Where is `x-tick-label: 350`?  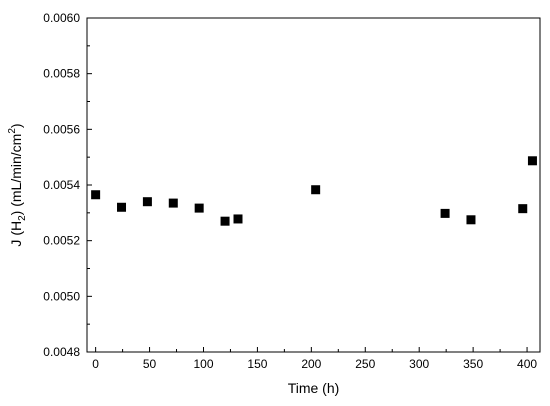 x-tick-label: 350 is located at coordinates (473, 364).